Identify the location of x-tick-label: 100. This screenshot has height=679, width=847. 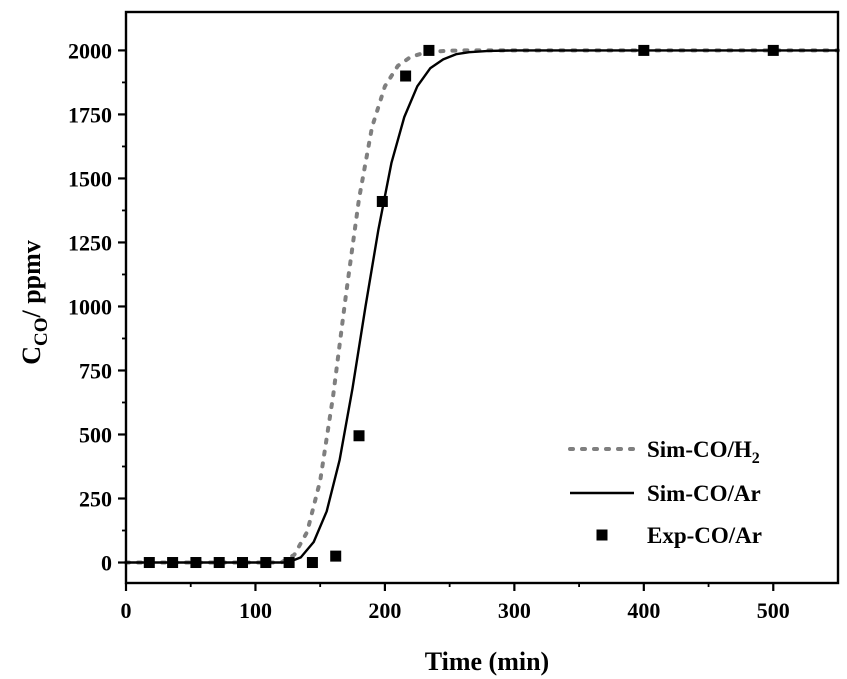
(255, 610).